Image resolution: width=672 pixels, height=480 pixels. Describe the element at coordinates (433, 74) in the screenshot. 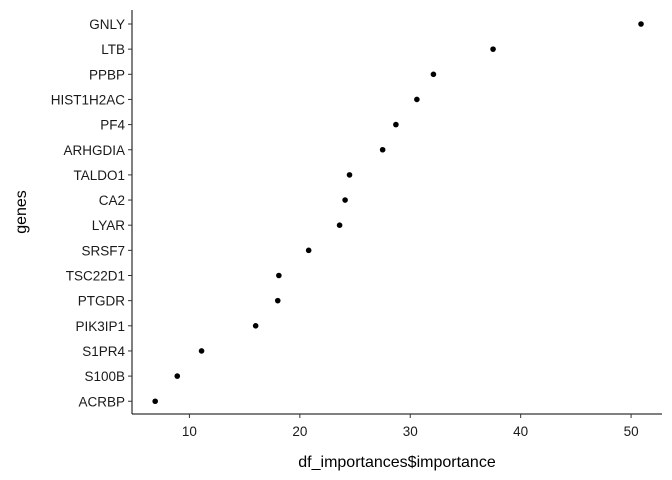

I see `data-point-ppbp` at that location.